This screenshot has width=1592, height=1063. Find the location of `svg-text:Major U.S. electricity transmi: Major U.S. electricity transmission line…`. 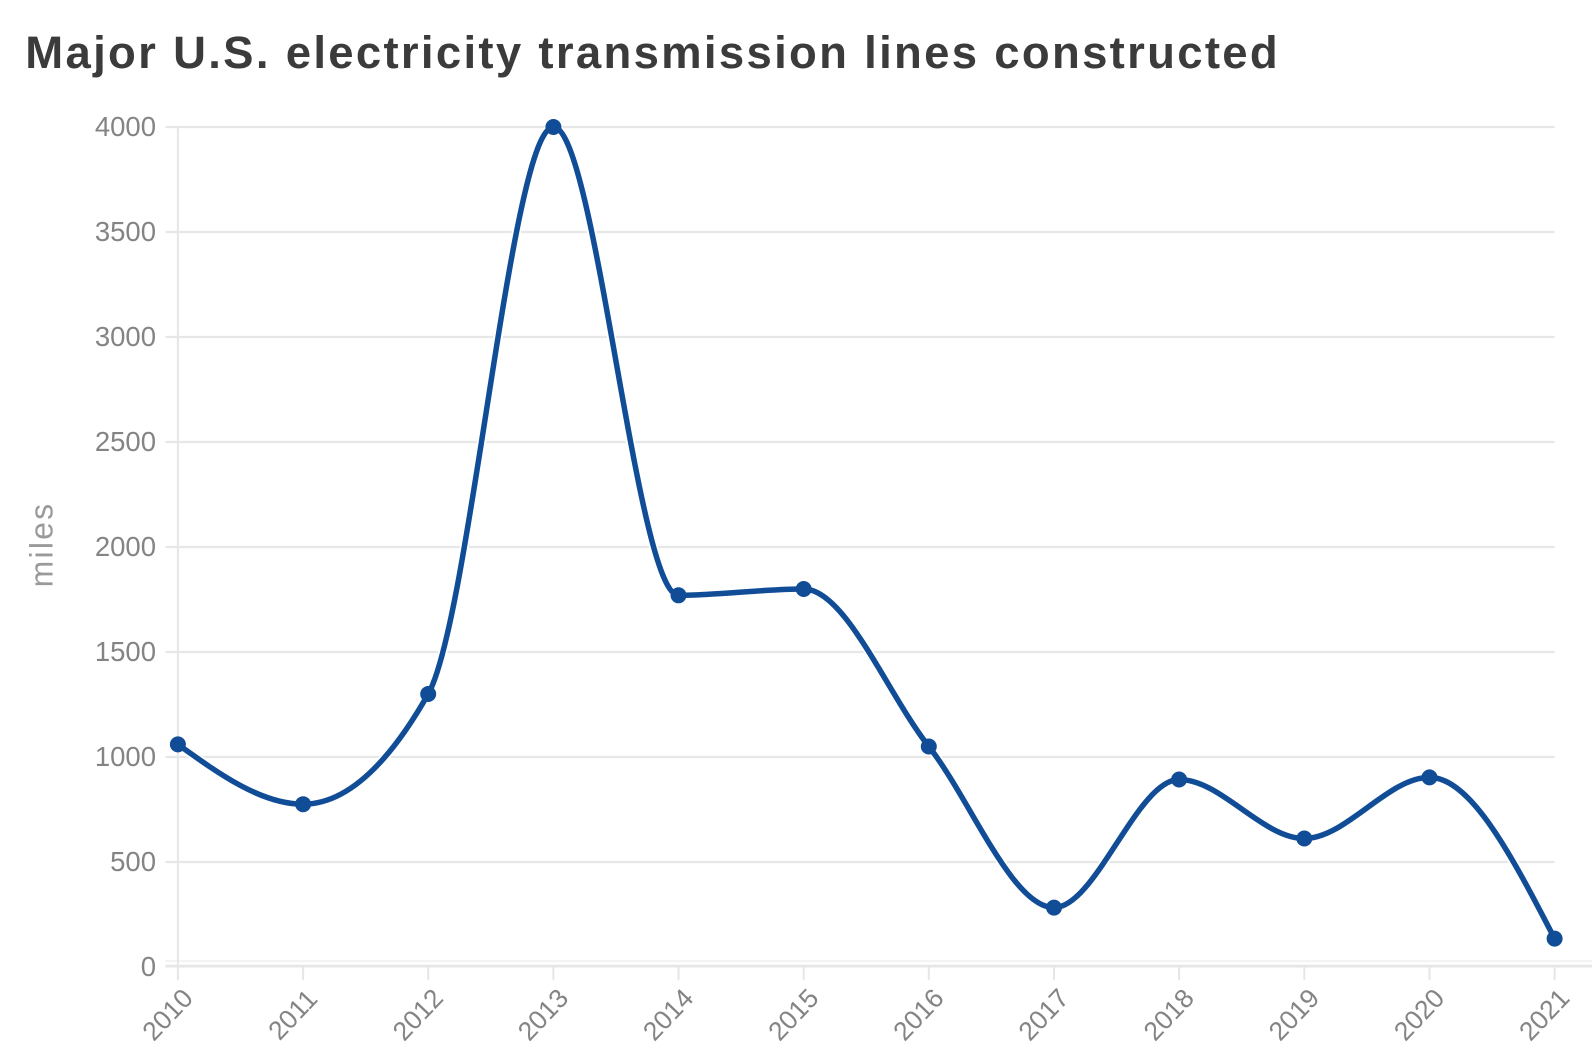

svg-text:Major U.S. electricity transmi: Major U.S. electricity transmission line… is located at coordinates (652, 52).